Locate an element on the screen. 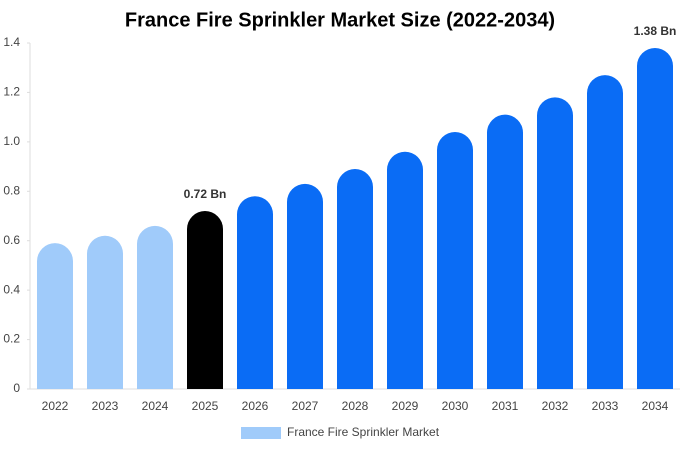  x-tick-label: 2023 is located at coordinates (105, 406).